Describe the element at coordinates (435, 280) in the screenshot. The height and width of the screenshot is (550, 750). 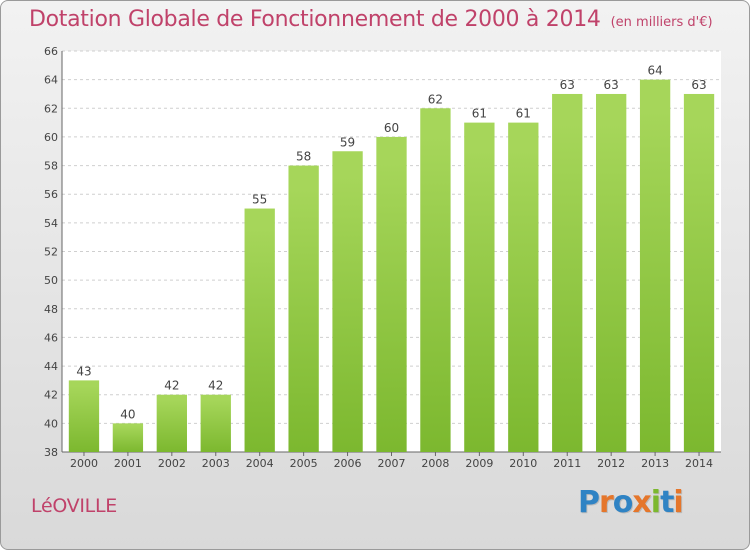
I see `bar-2008` at that location.